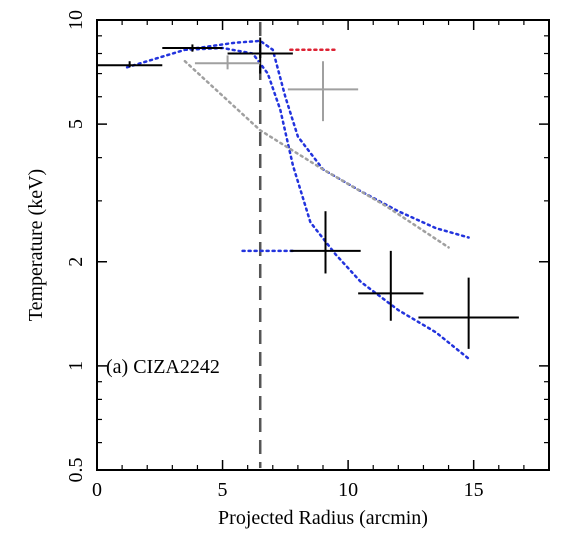 The width and height of the screenshot is (564, 542). What do you see at coordinates (348, 490) in the screenshot?
I see `x-tick-label: 10` at bounding box center [348, 490].